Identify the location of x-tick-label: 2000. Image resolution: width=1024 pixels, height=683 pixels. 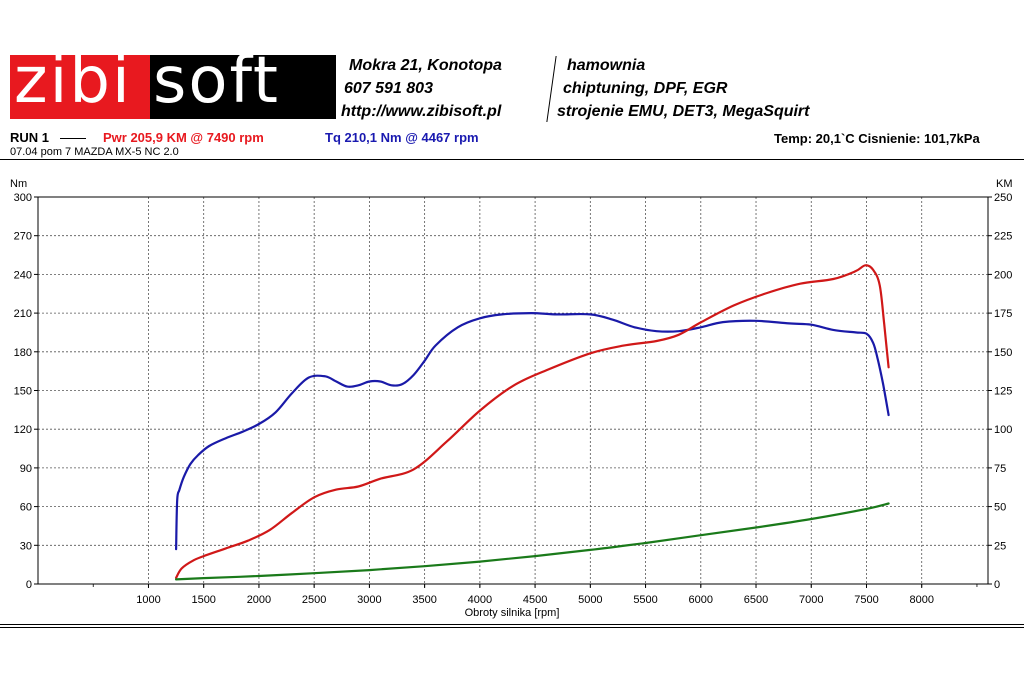
(259, 600).